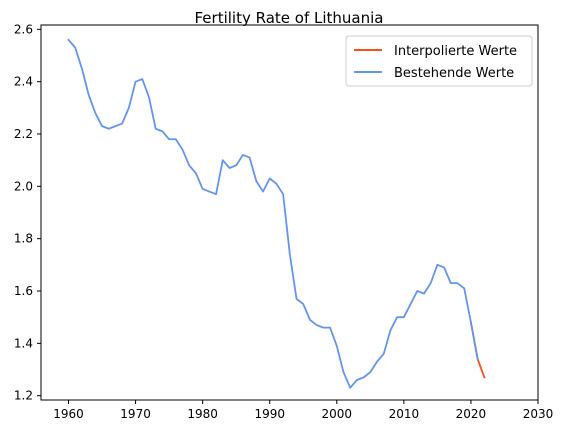 Image resolution: width=565 pixels, height=435 pixels. I want to click on x-tick-label: 2030, so click(538, 414).